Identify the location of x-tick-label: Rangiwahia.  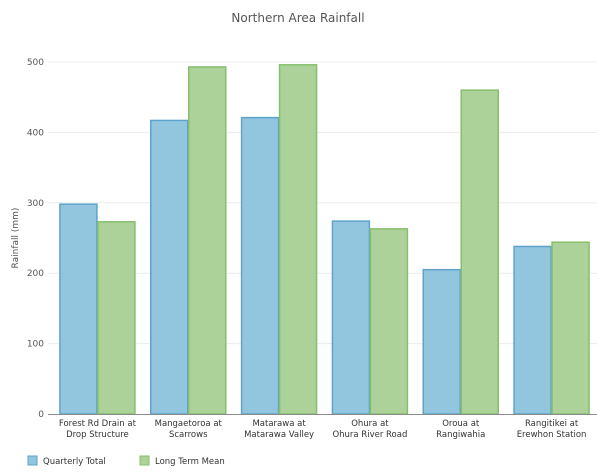
(460, 435).